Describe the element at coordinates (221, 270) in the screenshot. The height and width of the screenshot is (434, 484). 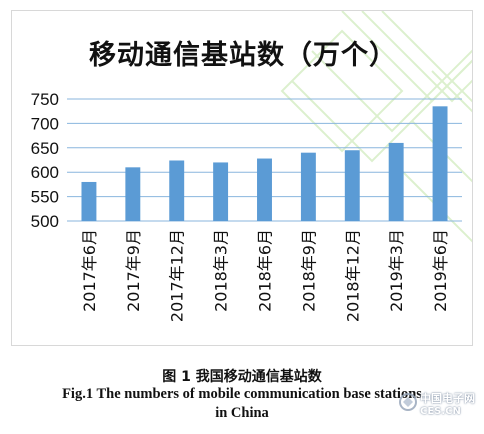
I see `x-tick-label: 2018年3月` at that location.